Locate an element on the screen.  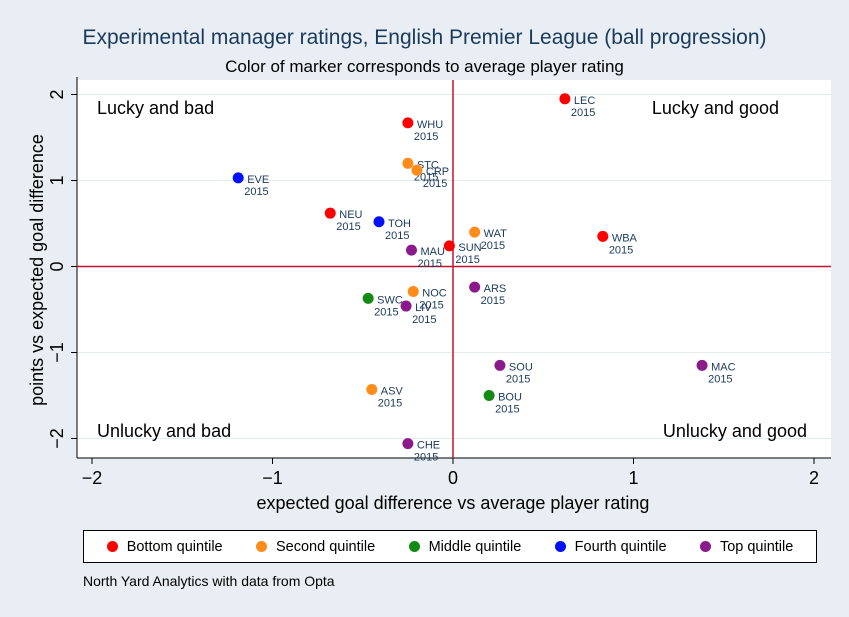
legend-item-middle: Middle quintile is located at coordinates (465, 546).